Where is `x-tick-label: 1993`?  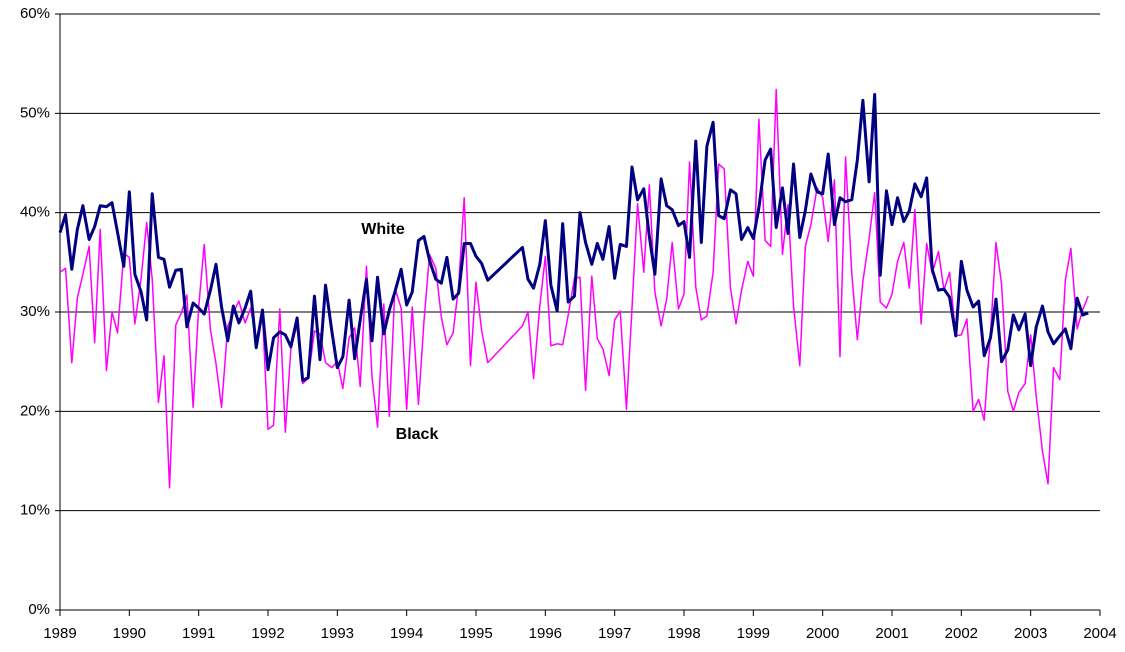
x-tick-label: 1993 is located at coordinates (337, 633).